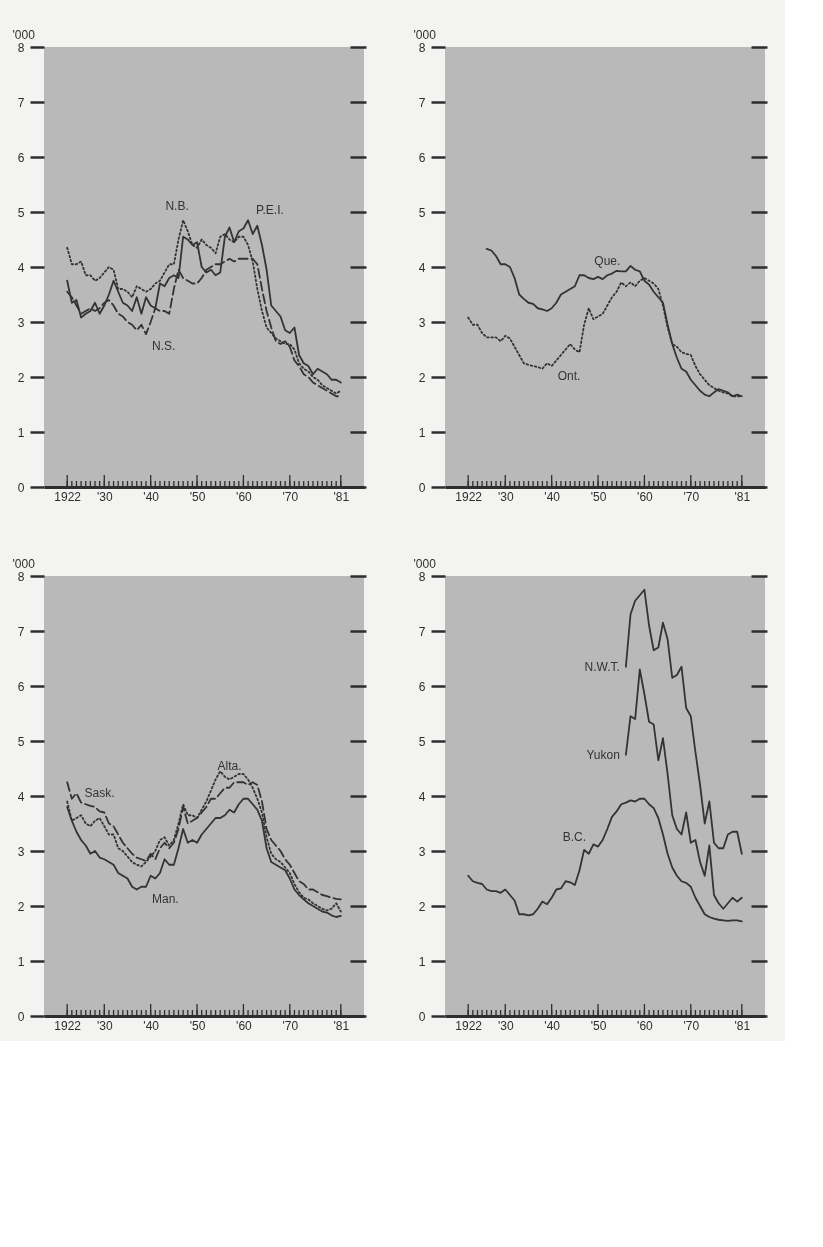  I want to click on series-label: P.E.I., so click(270, 210).